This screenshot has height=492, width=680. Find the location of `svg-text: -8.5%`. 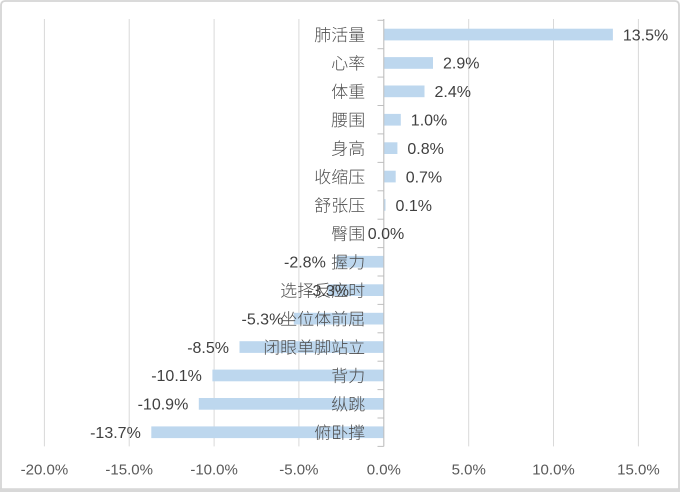

svg-text: -8.5% is located at coordinates (208, 348).